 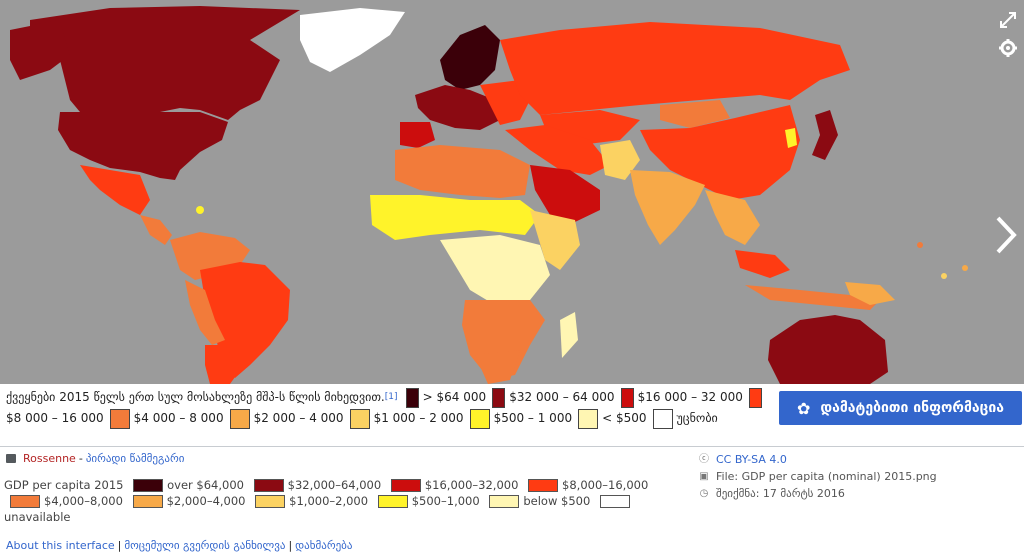 I want to click on desc-swatch-500-1k, so click(x=392, y=501).